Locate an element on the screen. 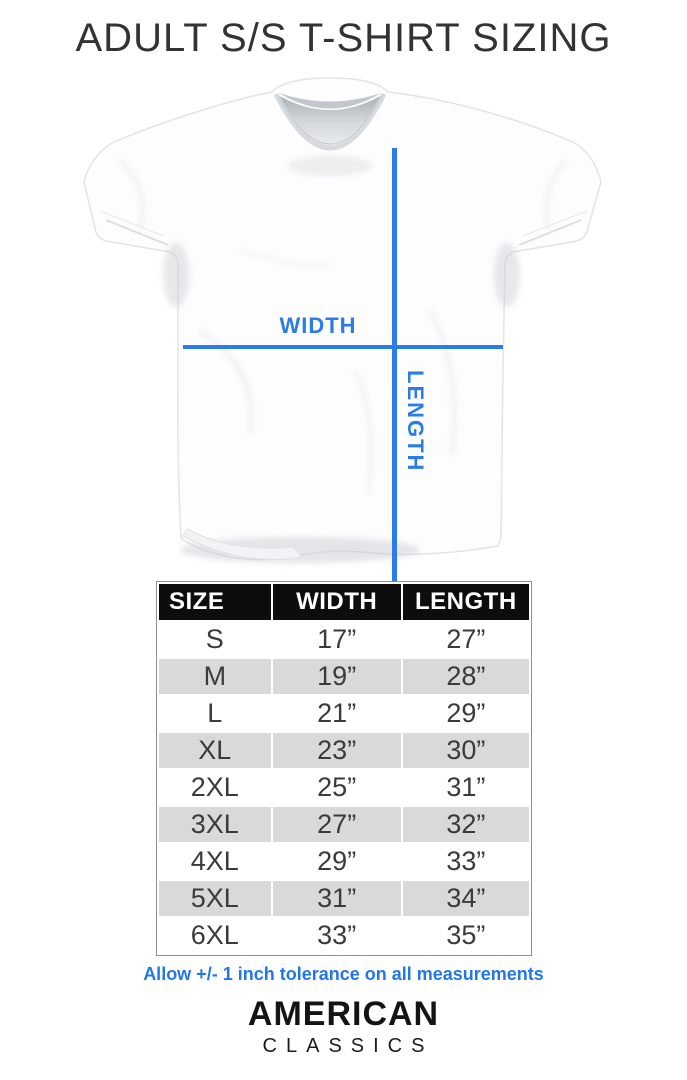  width-cell: 21” is located at coordinates (336, 713).